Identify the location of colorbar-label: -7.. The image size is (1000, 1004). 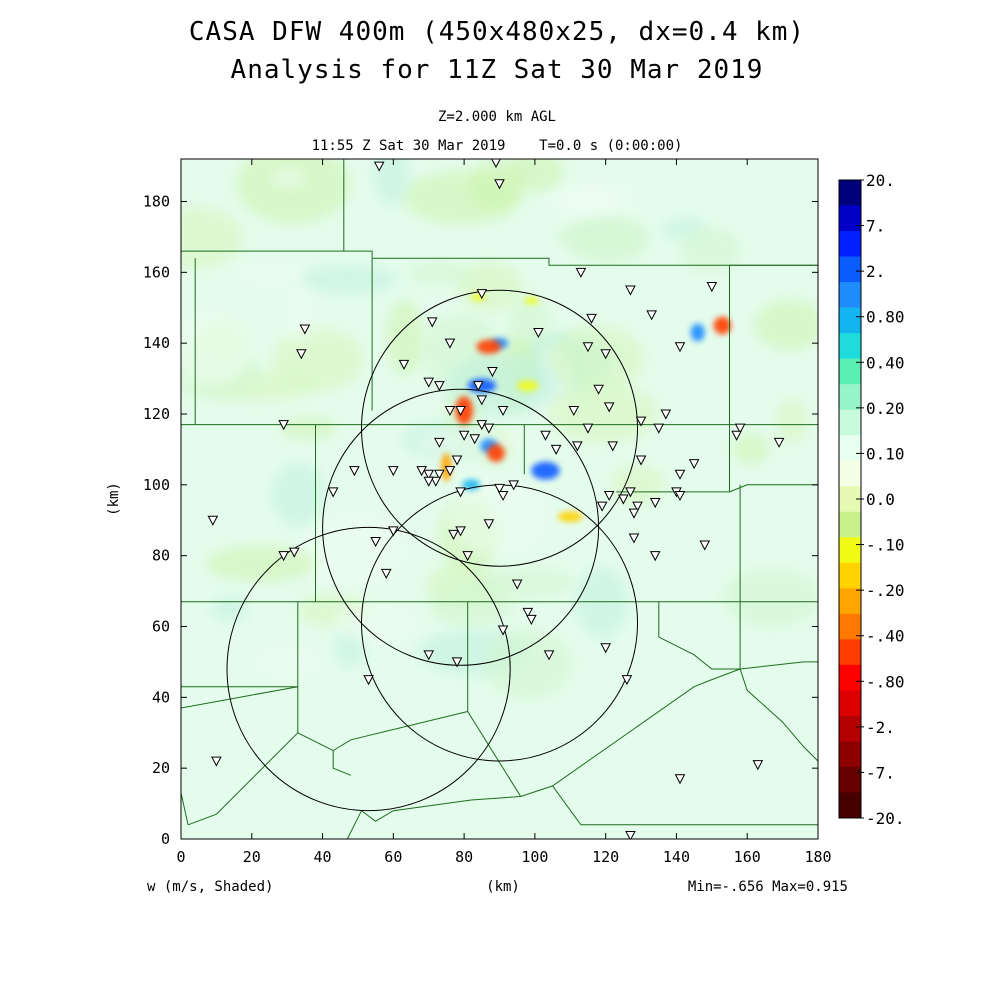
(880, 772).